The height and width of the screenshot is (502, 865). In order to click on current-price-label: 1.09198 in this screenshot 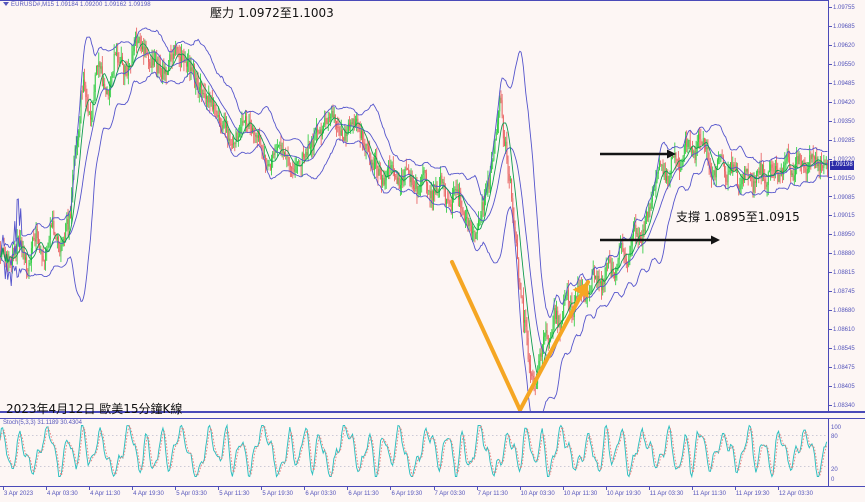, I will do `click(842, 165)`.